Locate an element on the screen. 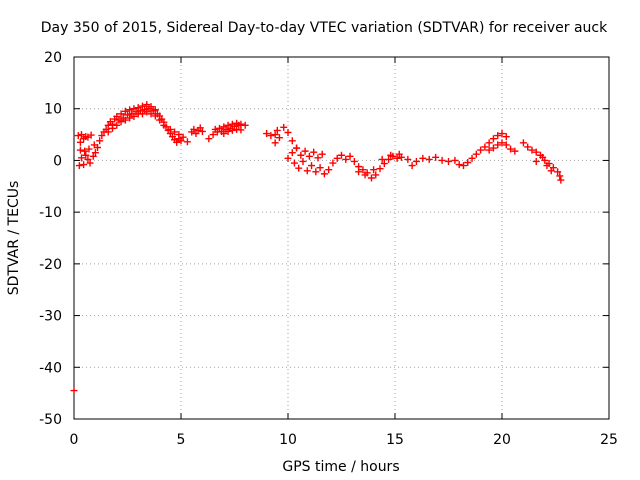  y-tick-label: -20 is located at coordinates (50, 265).